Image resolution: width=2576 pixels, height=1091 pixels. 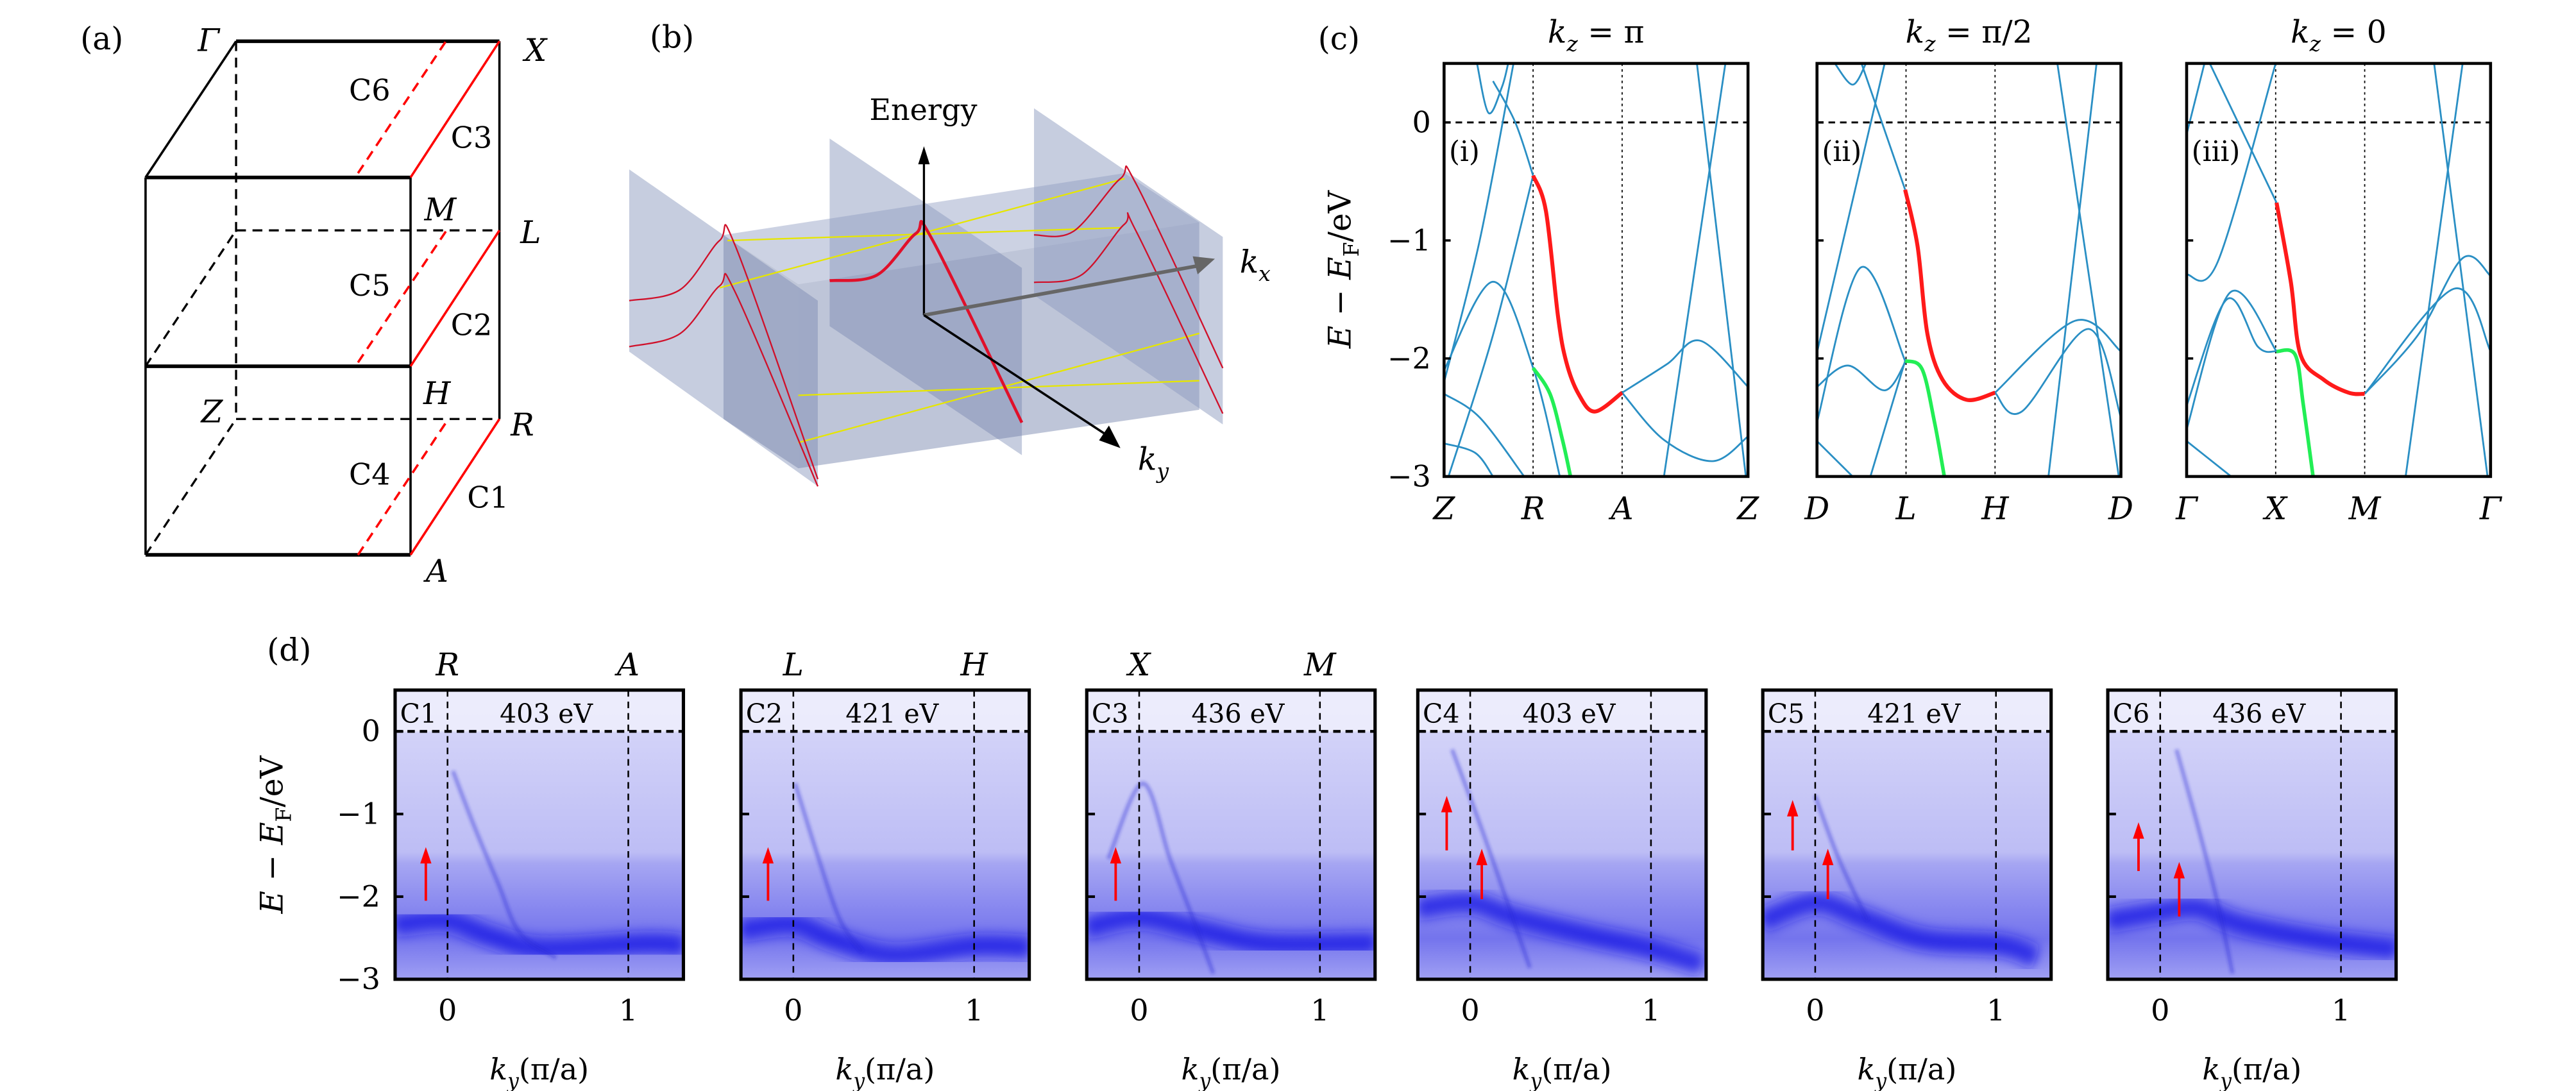 What do you see at coordinates (209, 40) in the screenshot?
I see `point-label-Gamma: Γ` at bounding box center [209, 40].